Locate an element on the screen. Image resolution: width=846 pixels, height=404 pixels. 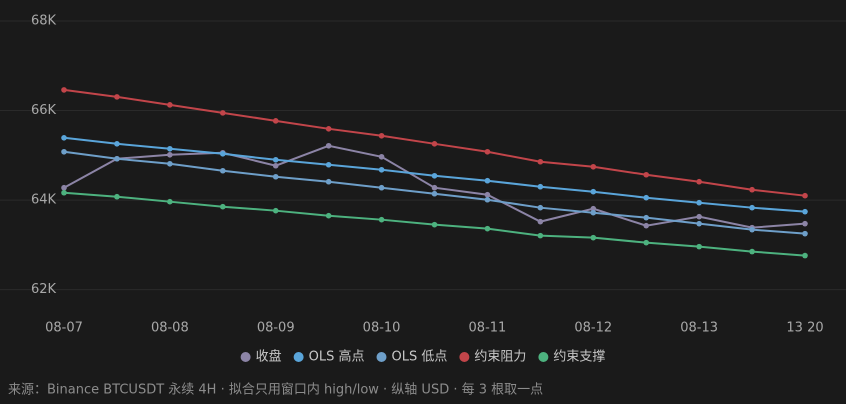
x-tick-label: 08-11 is located at coordinates (488, 328).